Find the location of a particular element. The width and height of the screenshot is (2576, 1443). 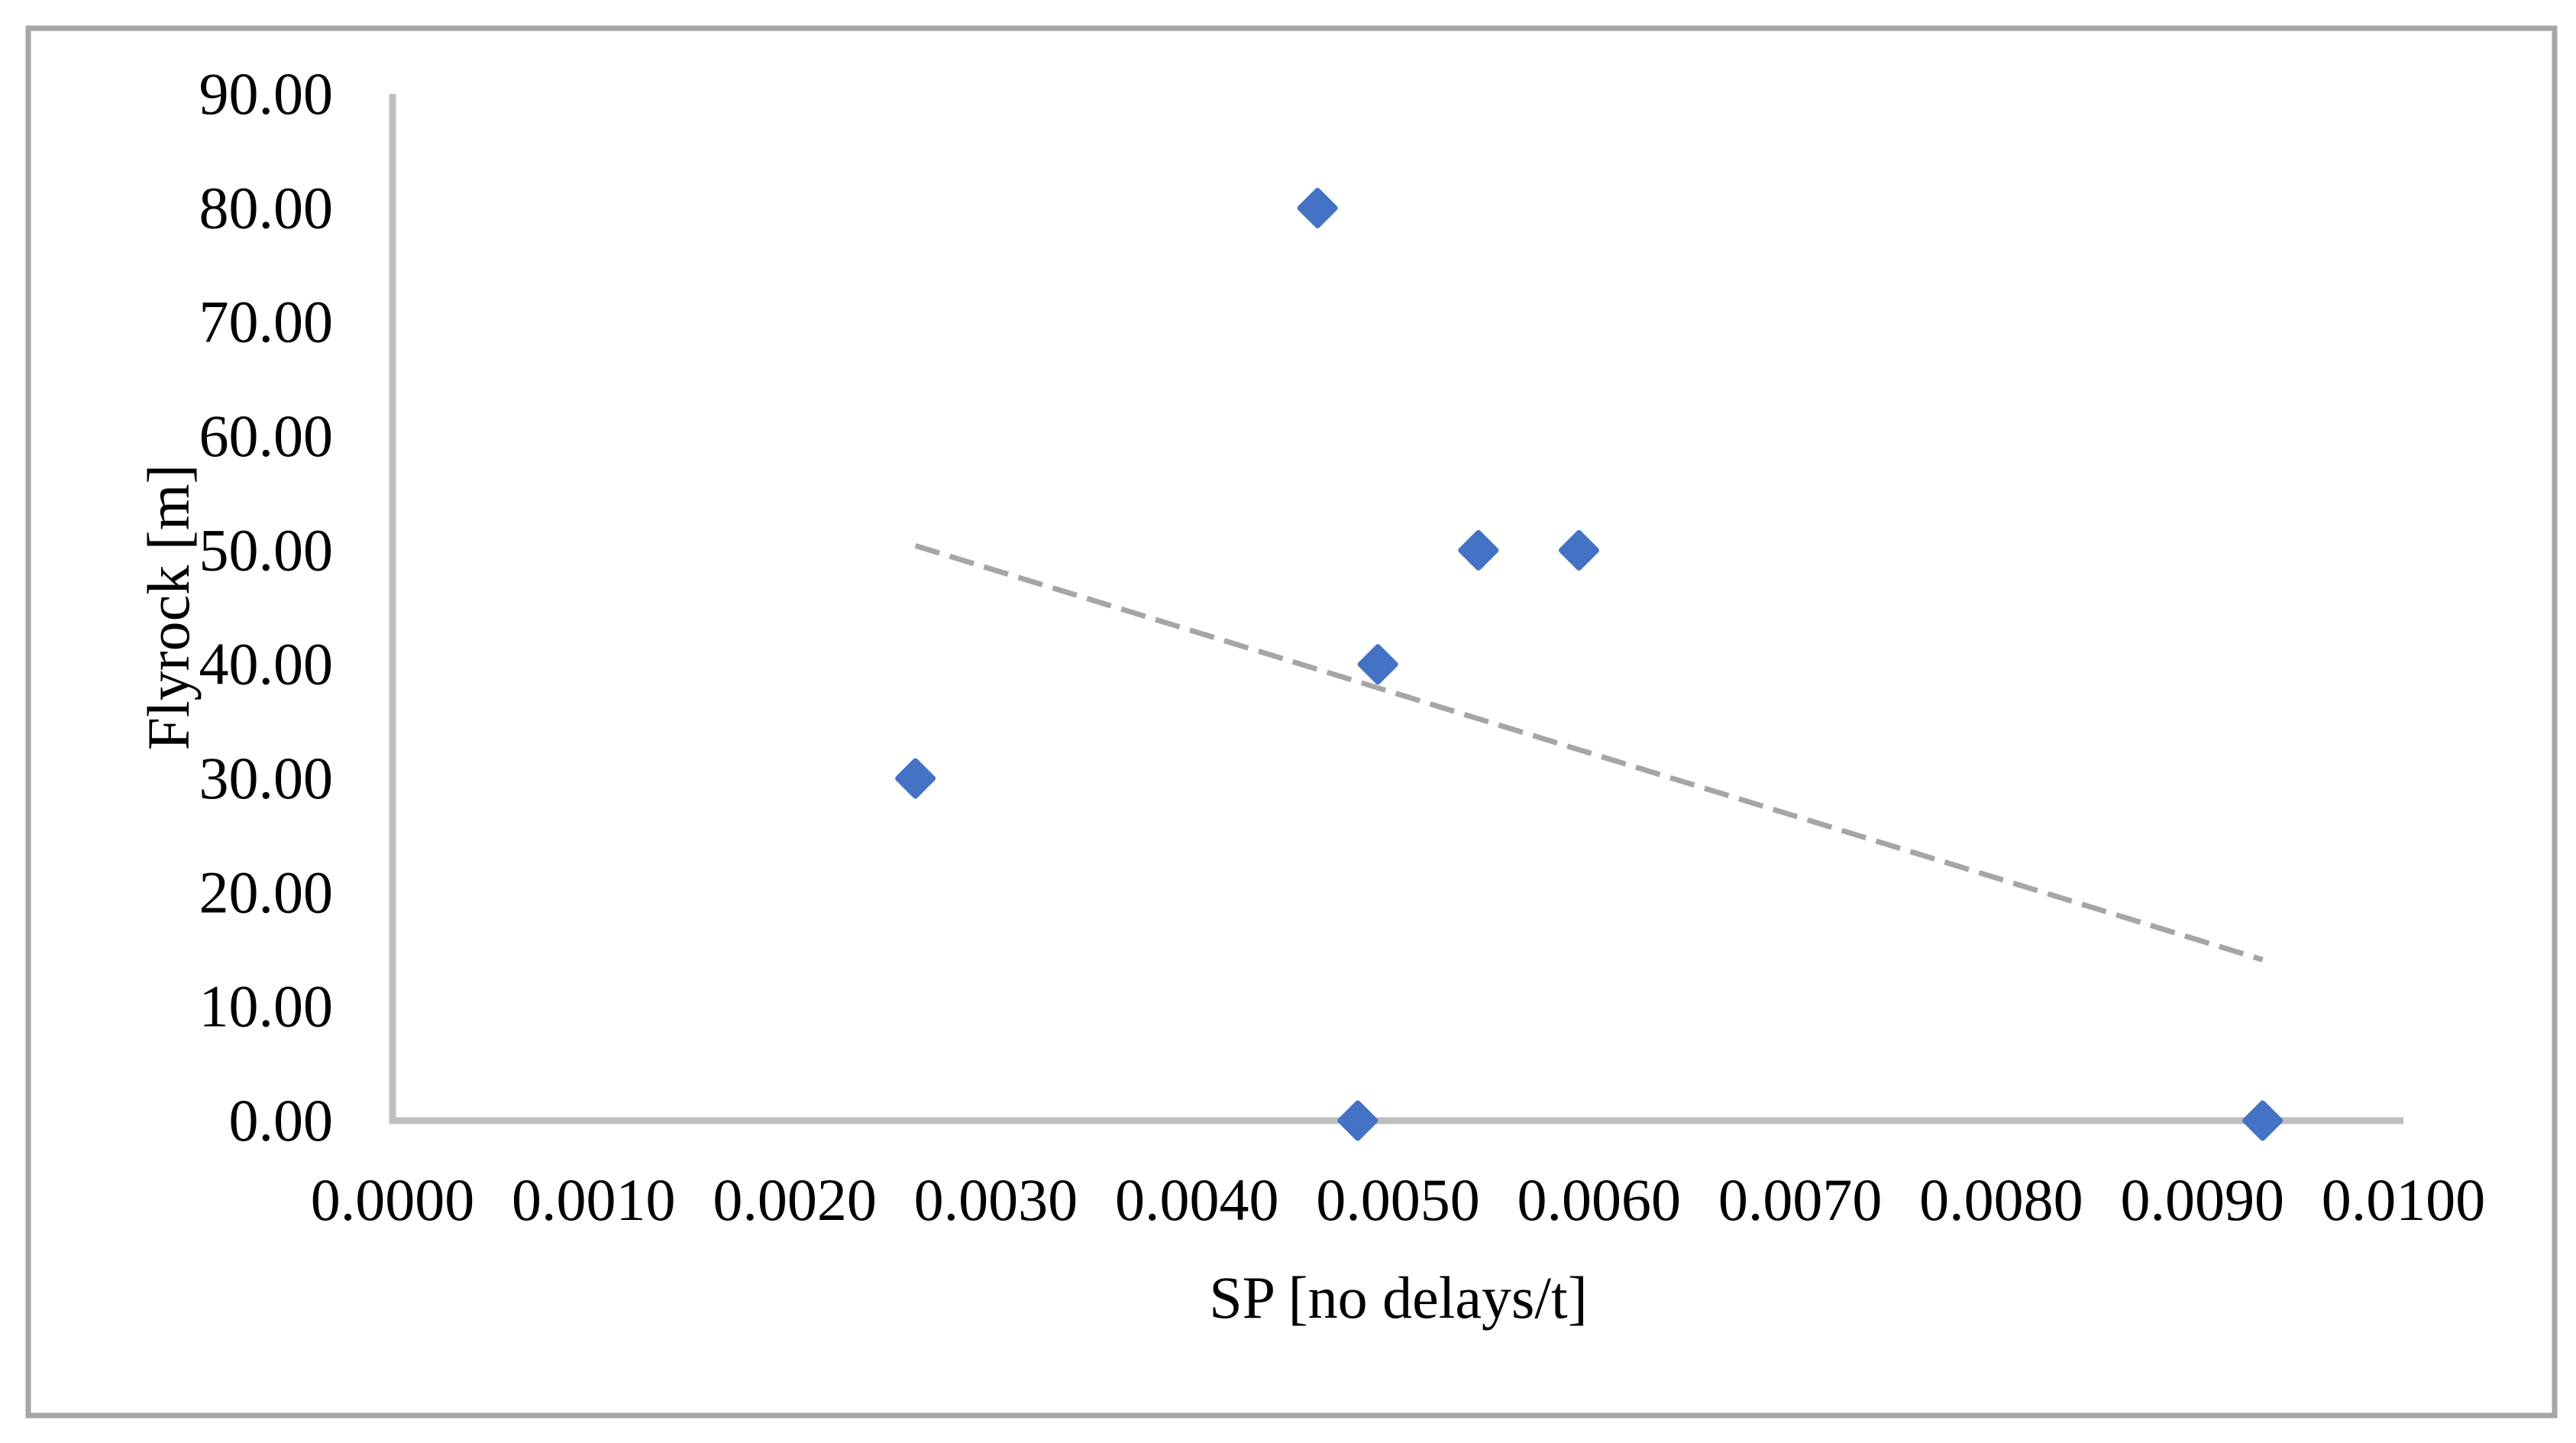

x-axis-title: SP [no delays/t] is located at coordinates (1398, 1297).